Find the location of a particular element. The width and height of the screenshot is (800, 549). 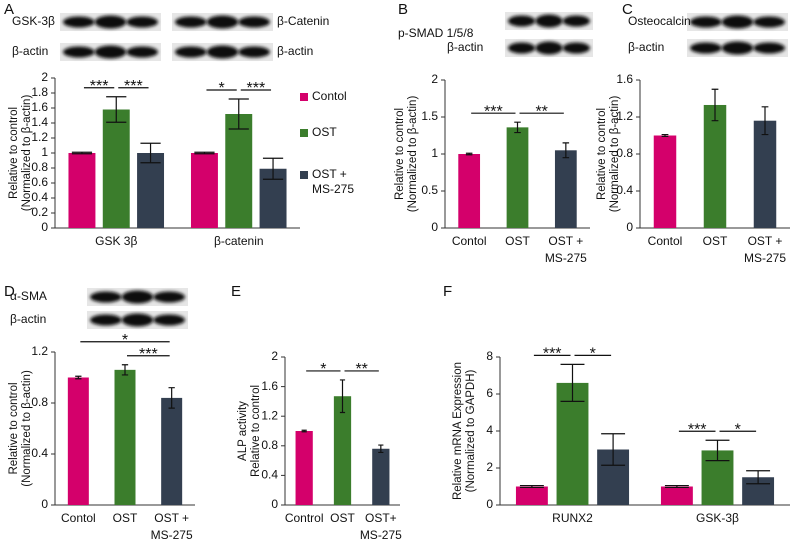

y-tick-label: 1.4 is located at coordinates (39, 122).